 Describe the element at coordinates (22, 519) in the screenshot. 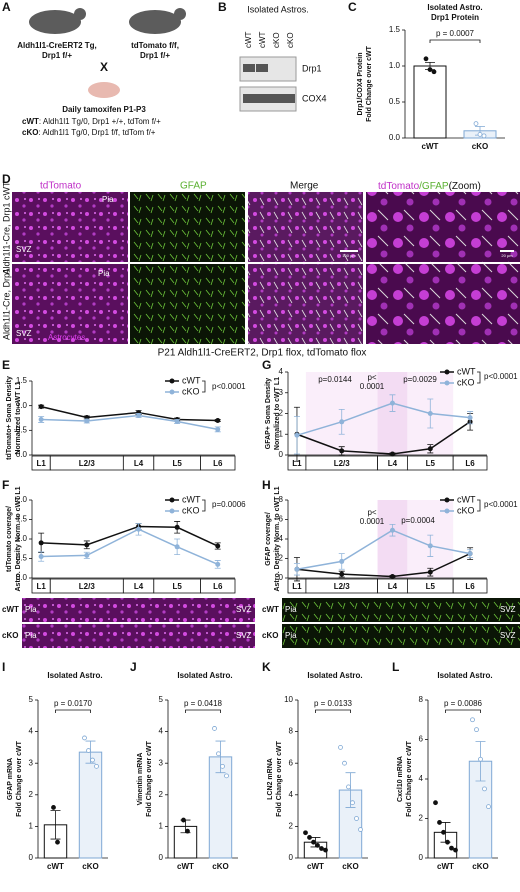

I see `y-tick-label: 1.5` at that location.